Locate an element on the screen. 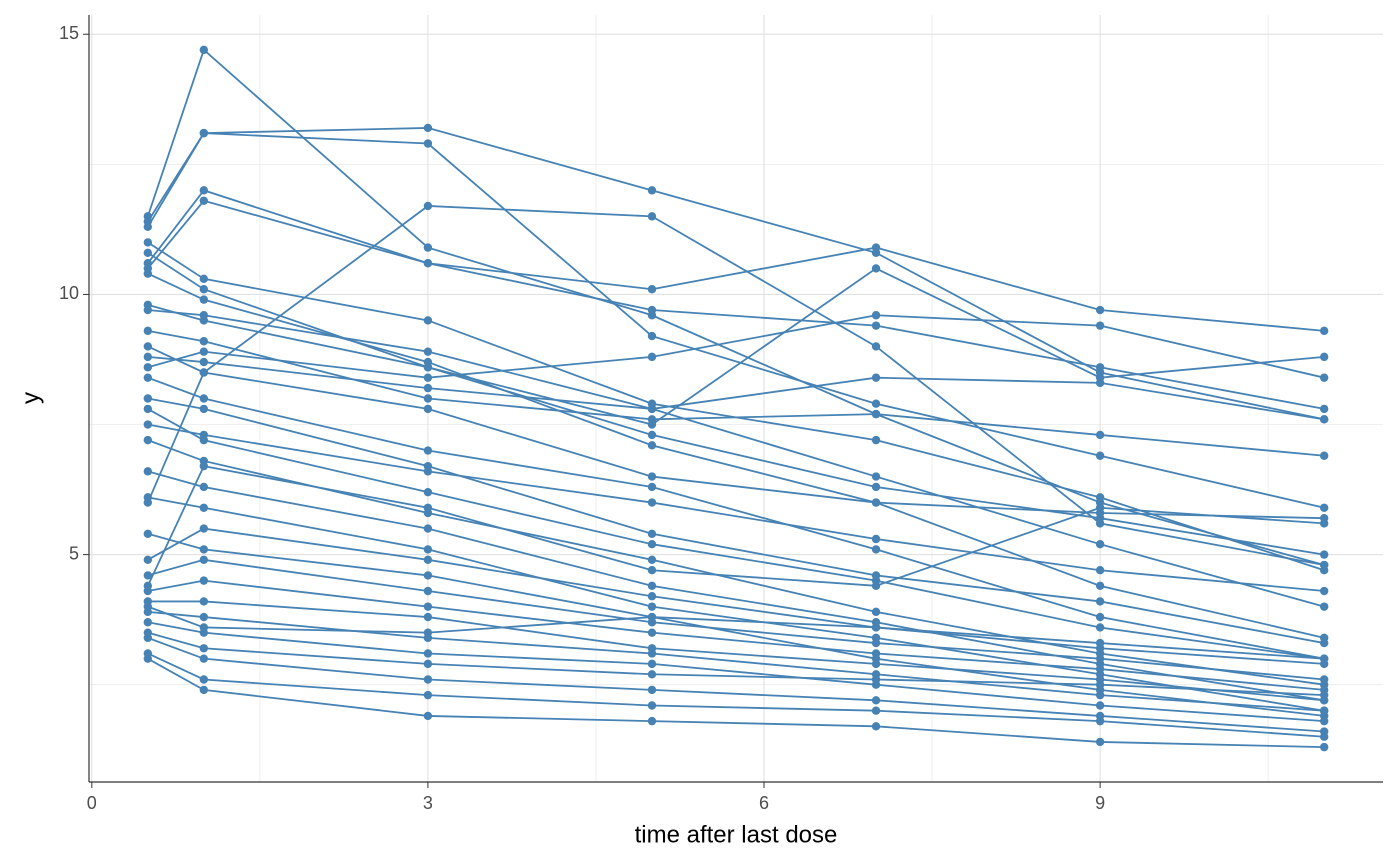 The height and width of the screenshot is (866, 1400). y-axis-title: y is located at coordinates (30, 398).